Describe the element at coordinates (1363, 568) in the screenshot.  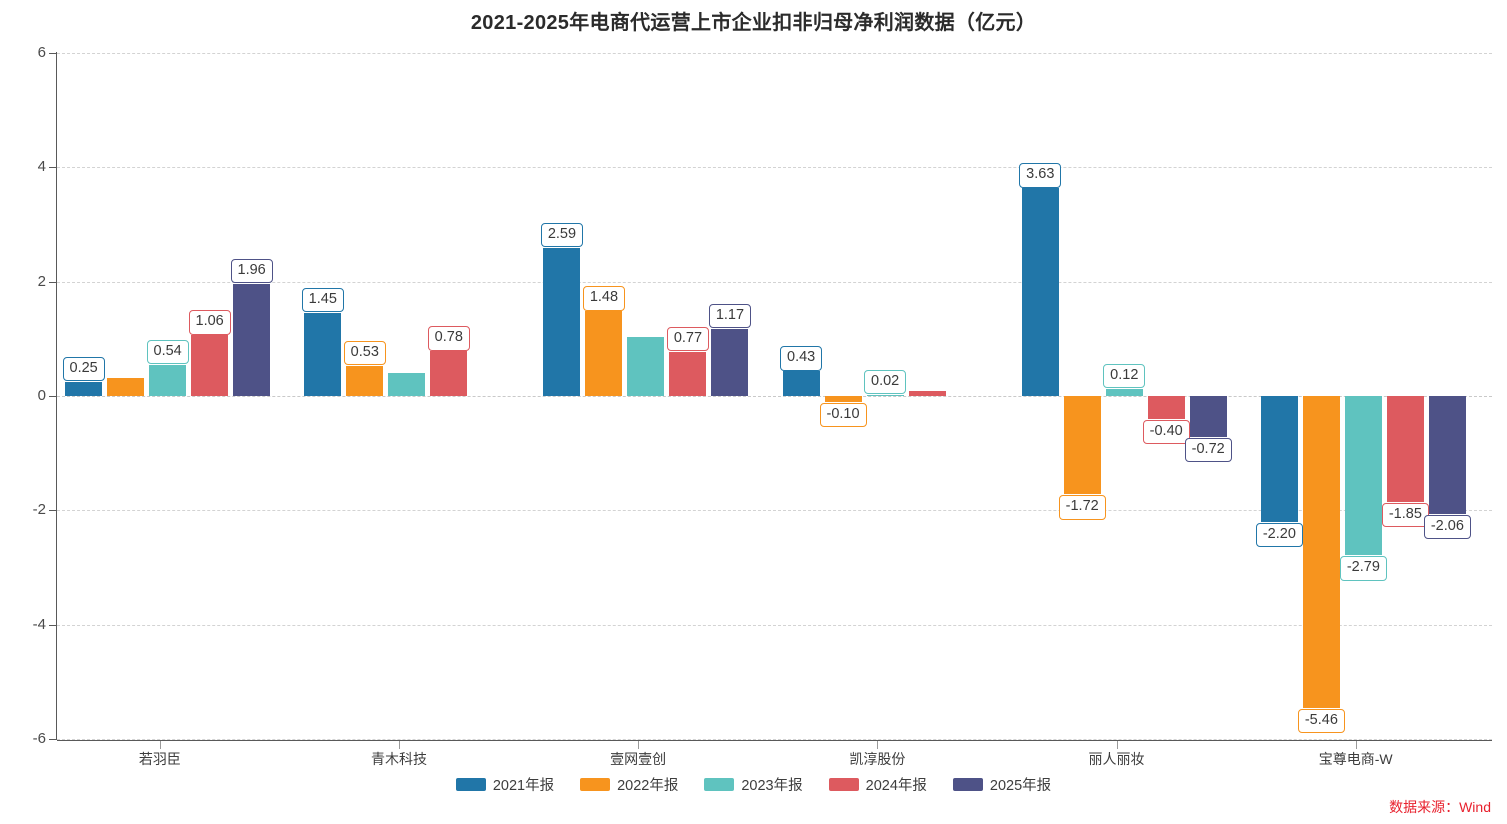
I see `bar-value-label: -2.79` at that location.